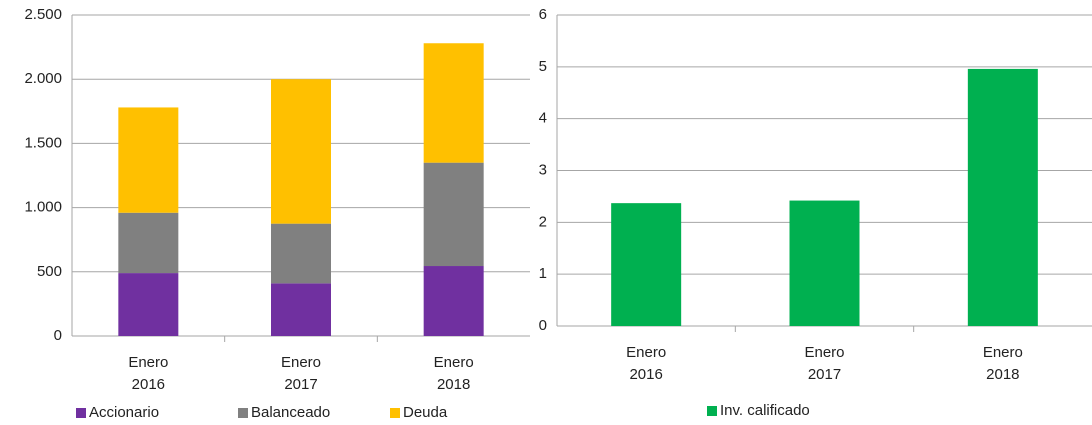 The width and height of the screenshot is (1092, 425). What do you see at coordinates (43, 14) in the screenshot?
I see `y-tick-label: 2.500` at bounding box center [43, 14].